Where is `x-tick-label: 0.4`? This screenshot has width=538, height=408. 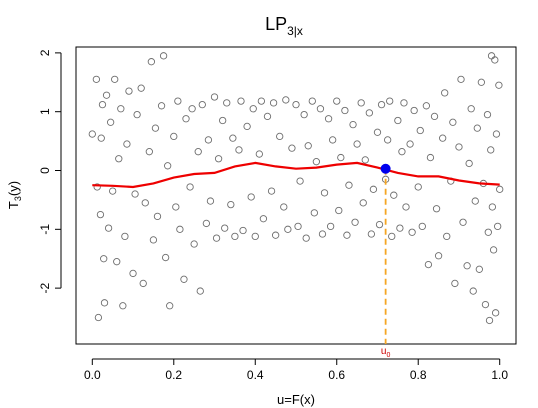
x-tick-label: 0.4 is located at coordinates (255, 375).